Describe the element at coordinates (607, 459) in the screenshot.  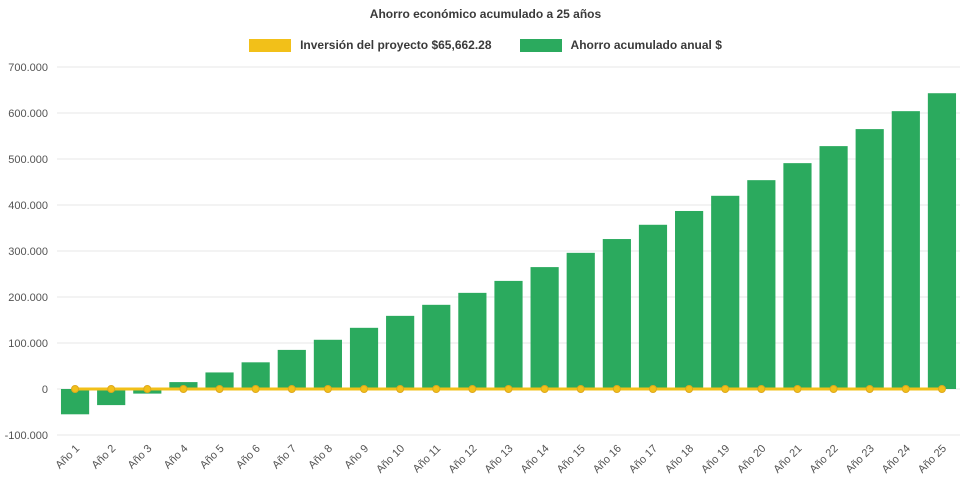
I see `x-axis-tick-label: Año 16` at that location.